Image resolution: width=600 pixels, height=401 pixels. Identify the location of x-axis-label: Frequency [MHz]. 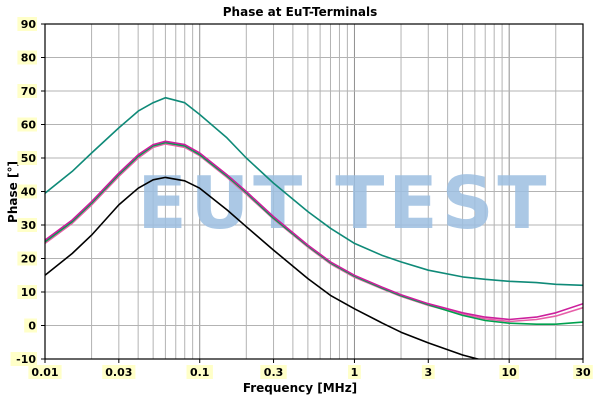
(300, 388).